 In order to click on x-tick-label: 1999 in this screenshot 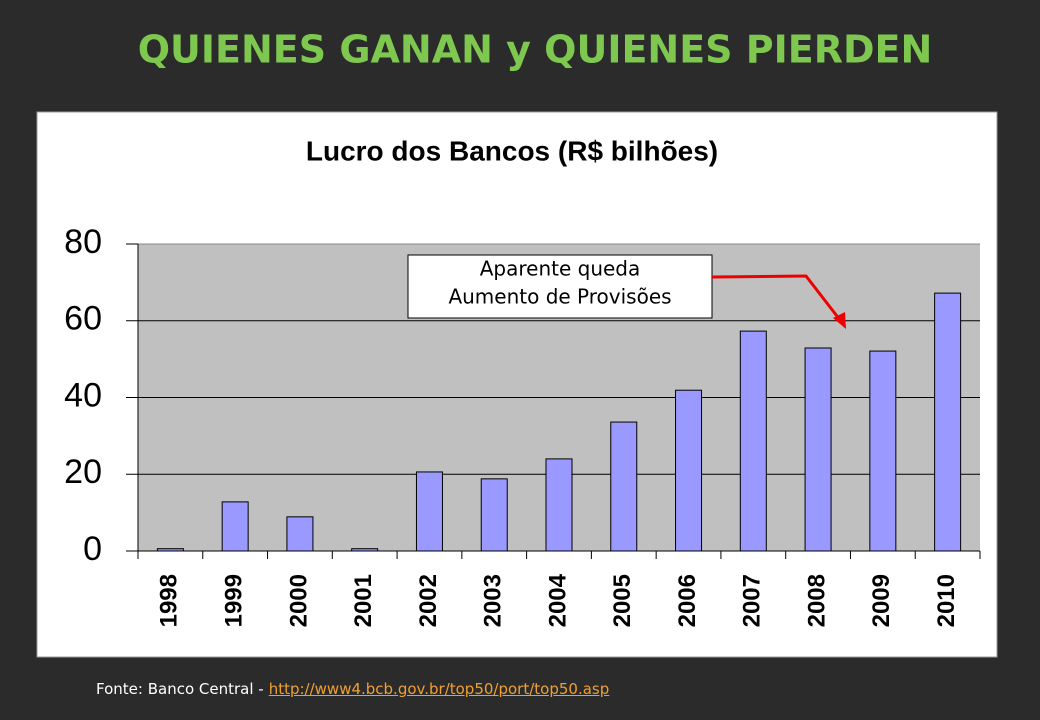, I will do `click(233, 600)`.